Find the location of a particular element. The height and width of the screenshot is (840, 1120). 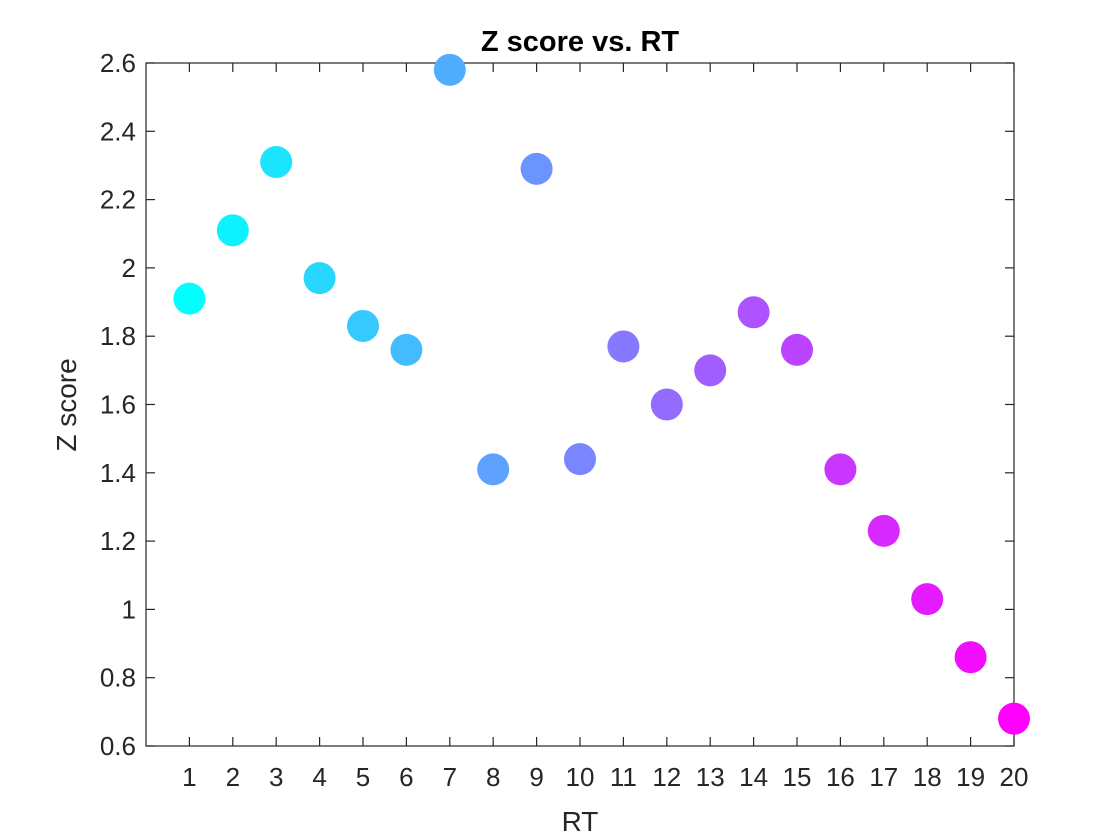

y-tick-label: 2 is located at coordinates (129, 268).